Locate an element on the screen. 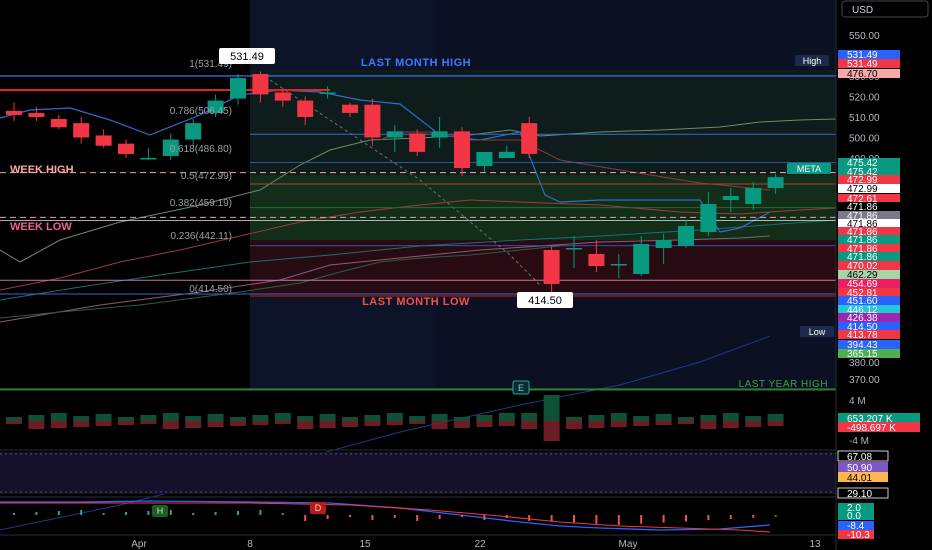 This screenshot has width=932, height=550. volume-tick: 4 M is located at coordinates (857, 401).